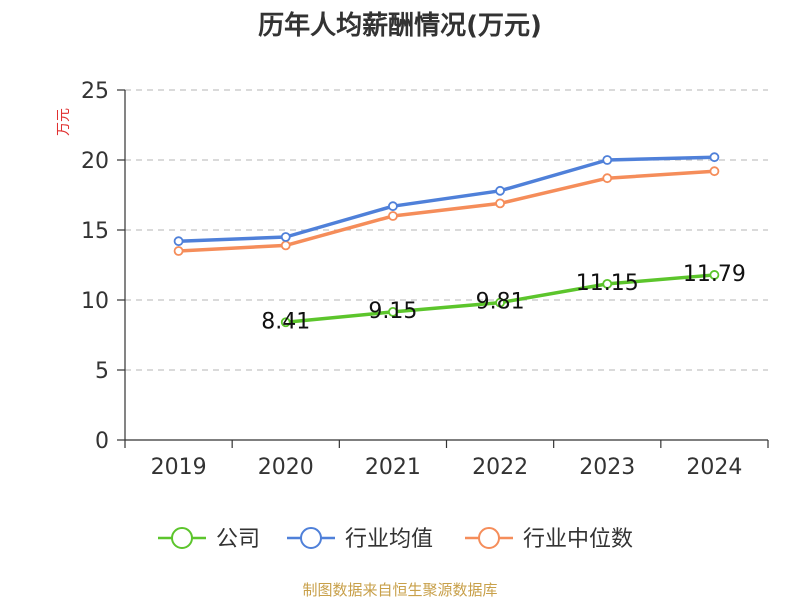 The height and width of the screenshot is (600, 800). I want to click on y-axis-label: 万元, so click(64, 122).